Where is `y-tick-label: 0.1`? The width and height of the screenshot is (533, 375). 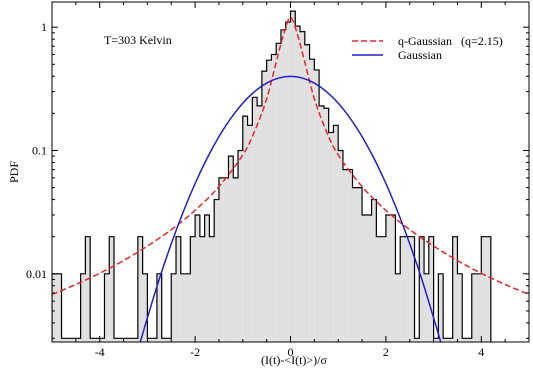
y-tick-label: 0.1 is located at coordinates (39, 150).